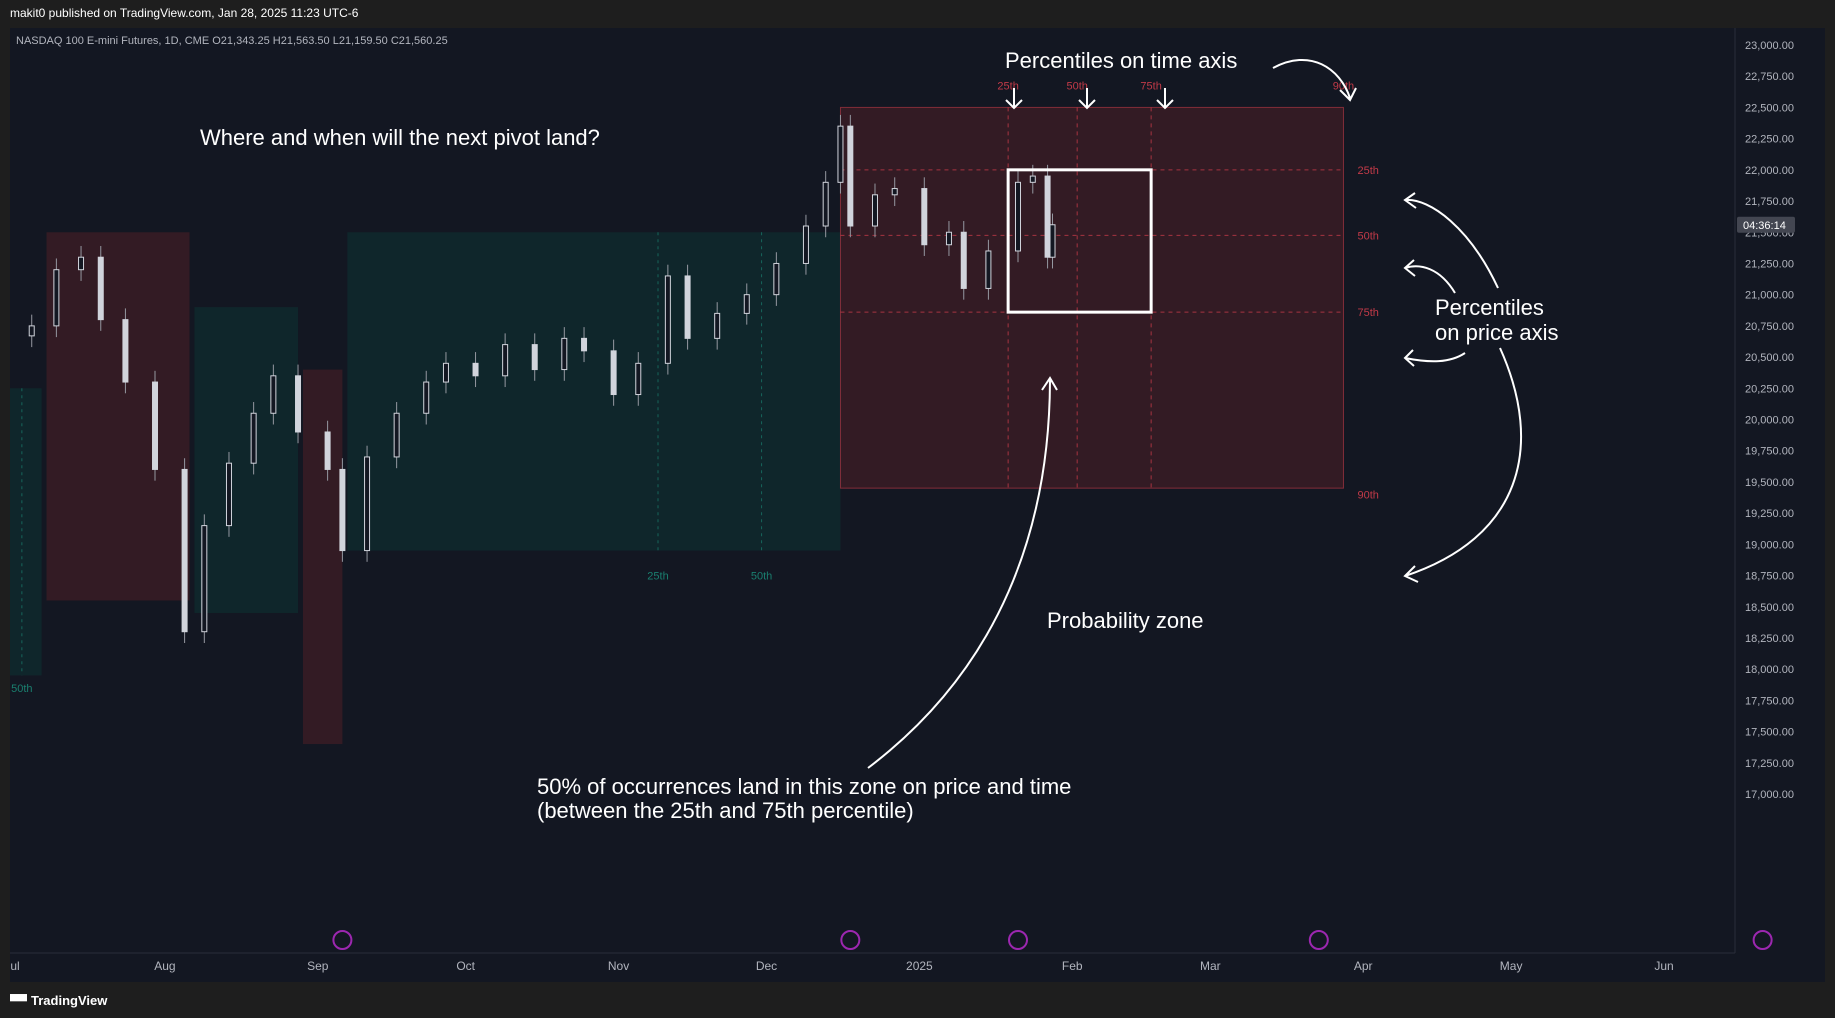 This screenshot has height=1018, width=1835. Describe the element at coordinates (400, 137) in the screenshot. I see `question-annotation: Where and when will the next pivot land?` at that location.